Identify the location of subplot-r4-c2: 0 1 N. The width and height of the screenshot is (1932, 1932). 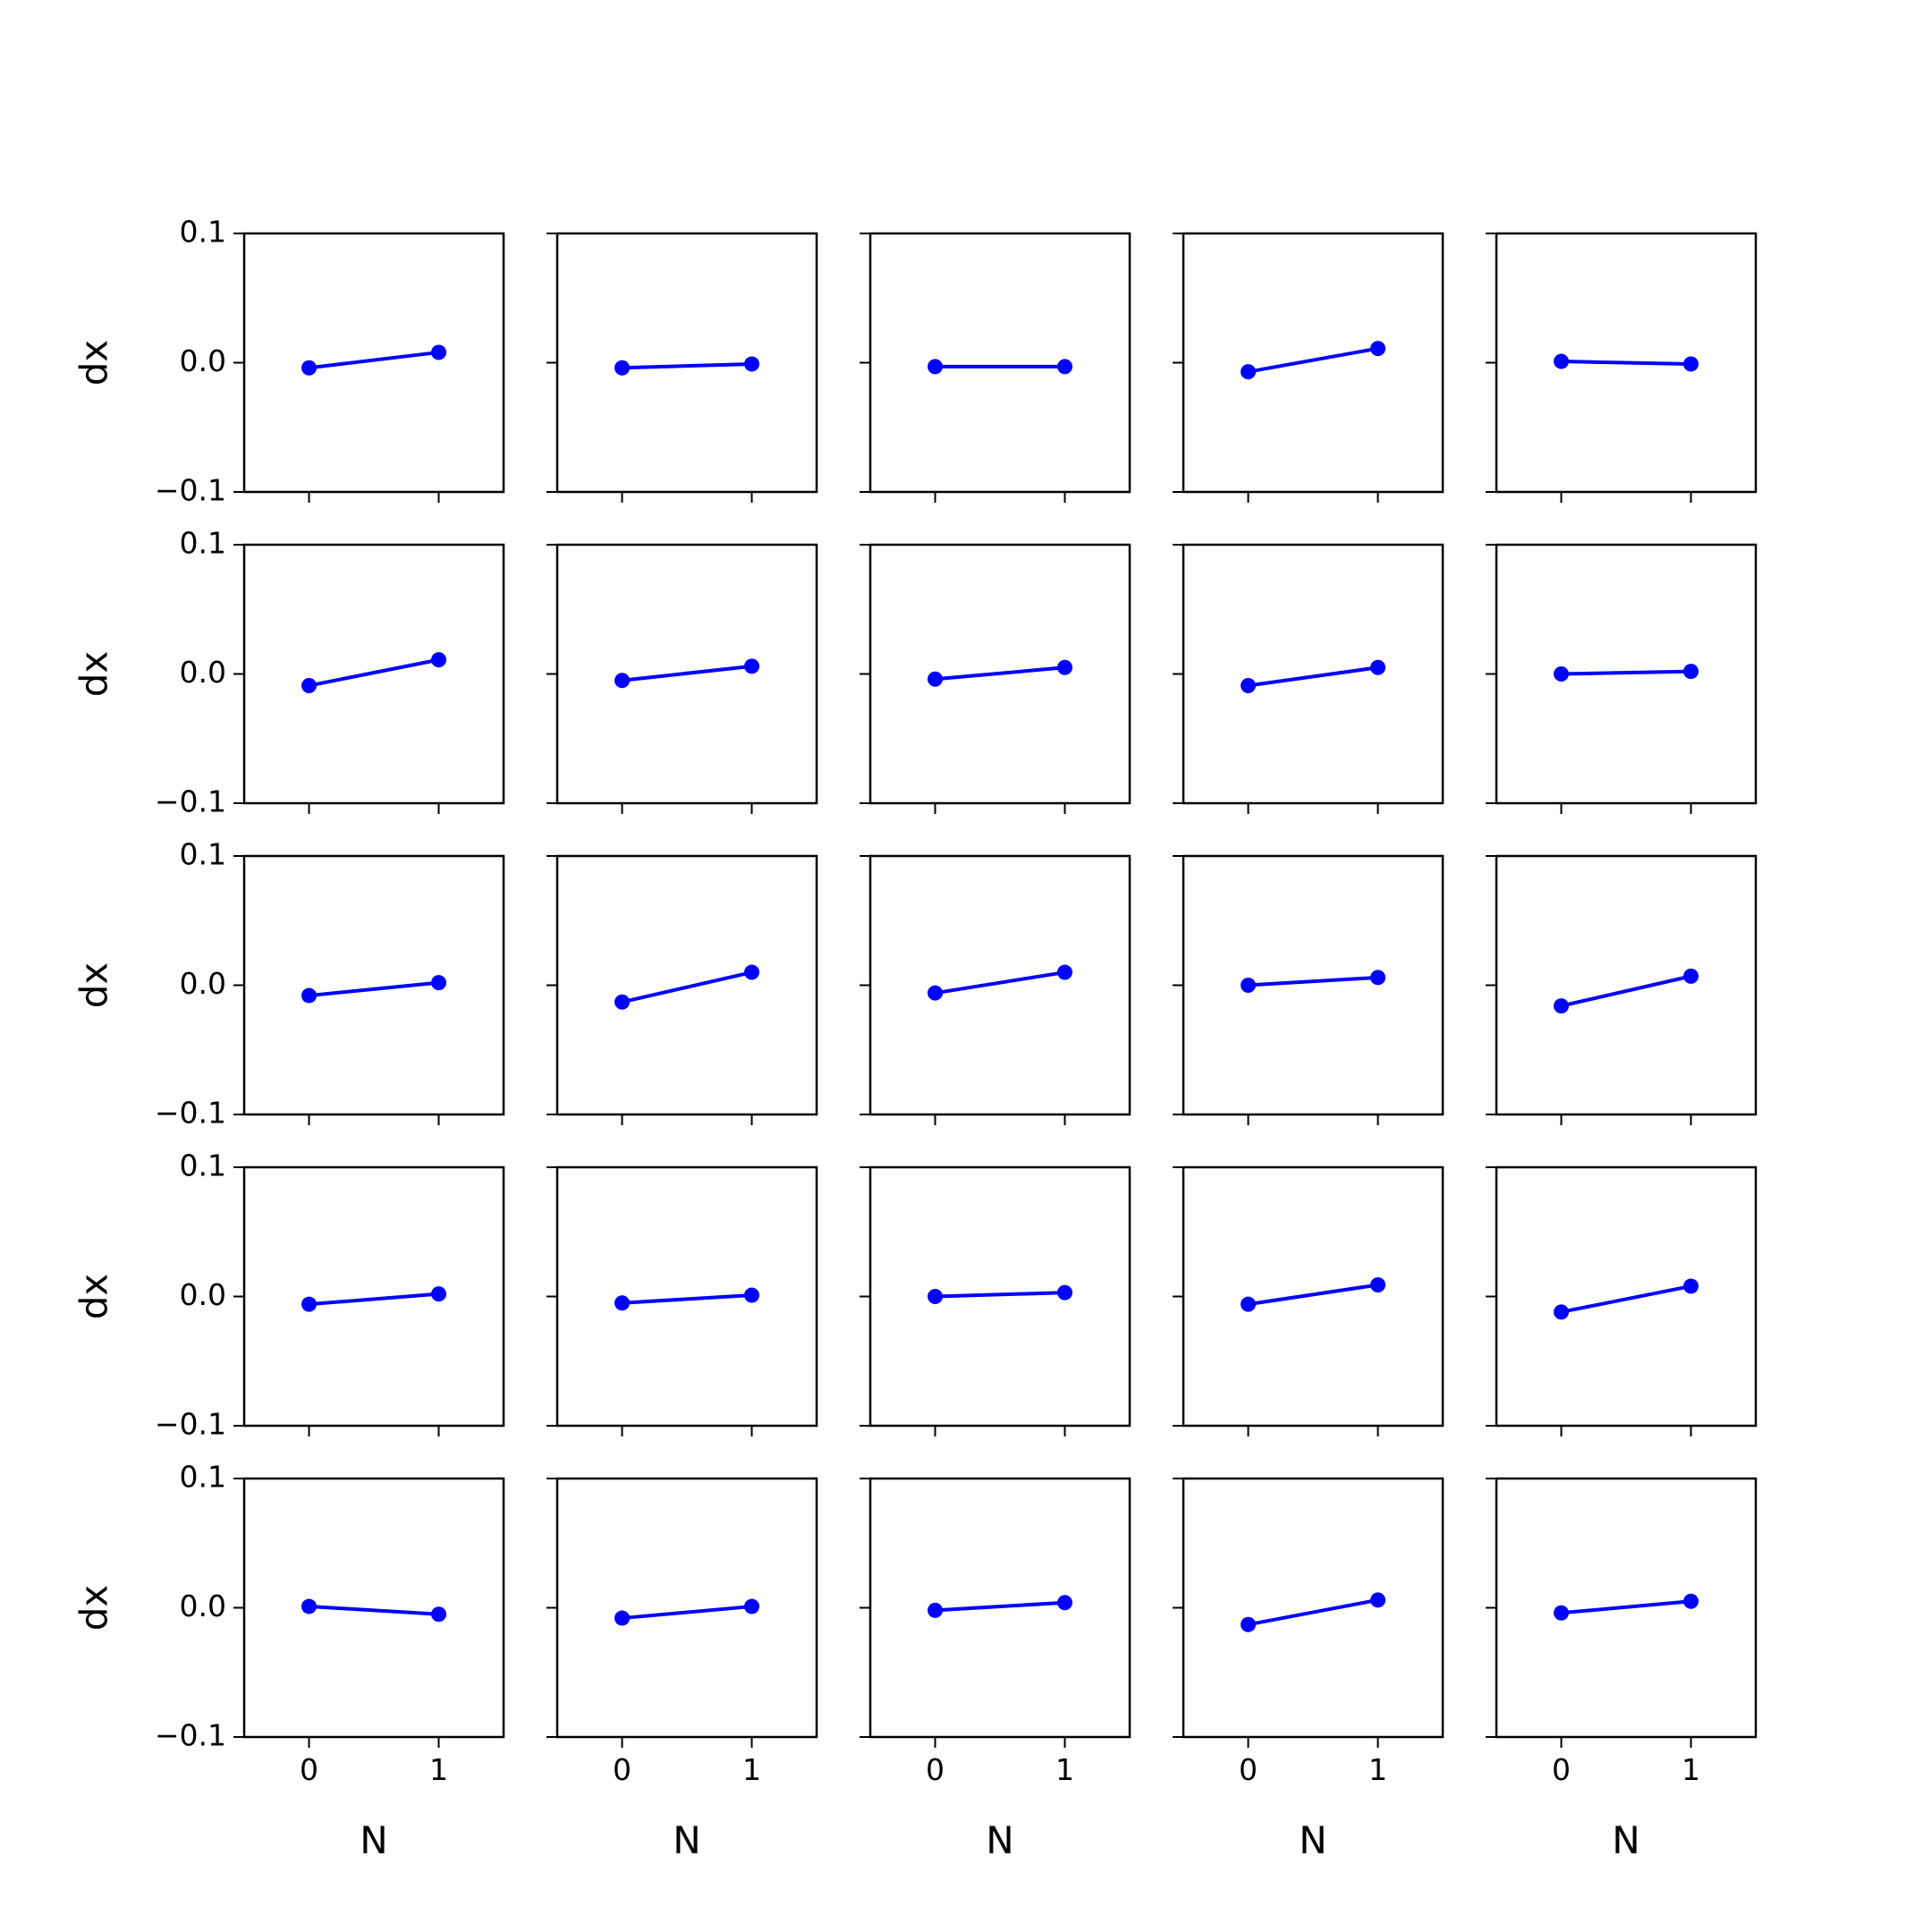
(995, 1669).